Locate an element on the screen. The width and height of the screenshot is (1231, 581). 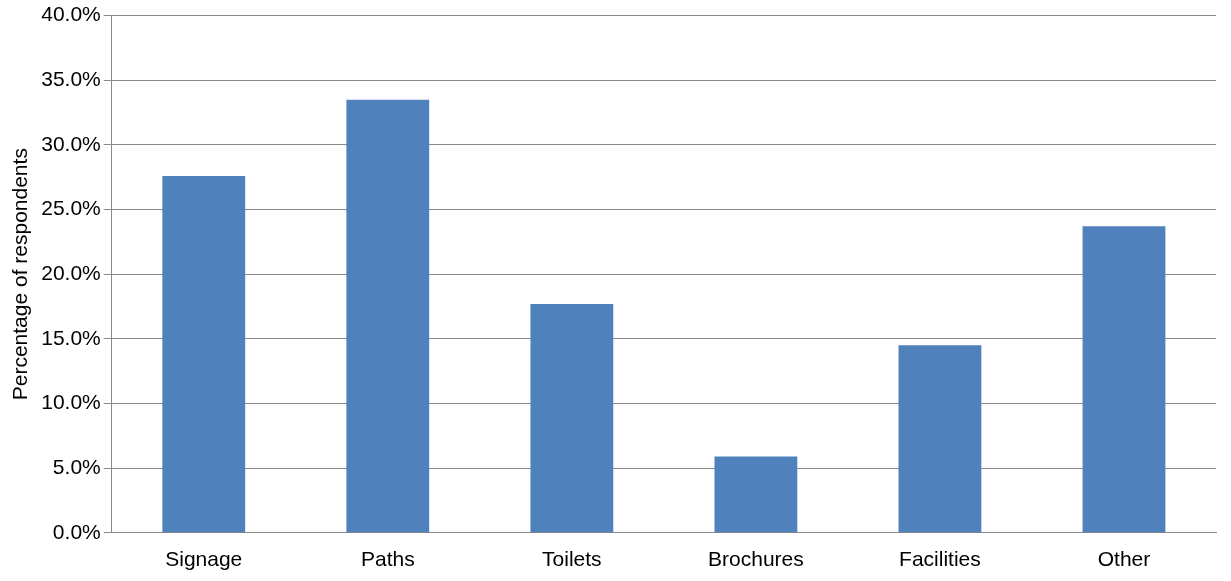
x-tick-label: Toilets is located at coordinates (572, 559).